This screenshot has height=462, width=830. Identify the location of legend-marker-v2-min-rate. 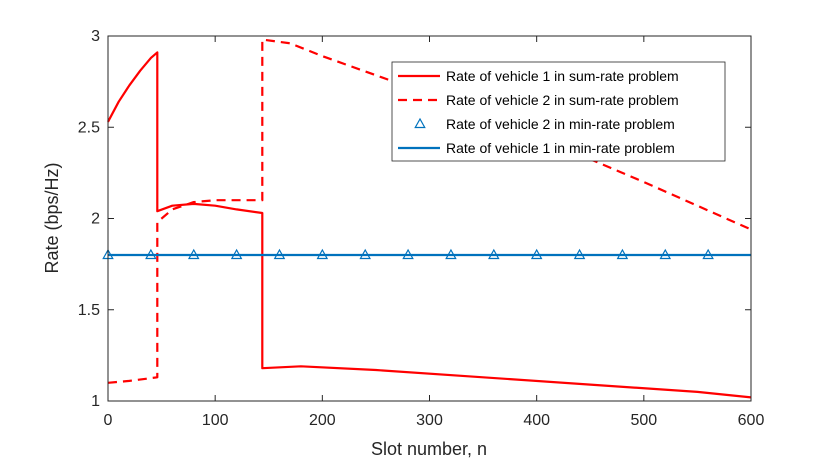
(420, 123).